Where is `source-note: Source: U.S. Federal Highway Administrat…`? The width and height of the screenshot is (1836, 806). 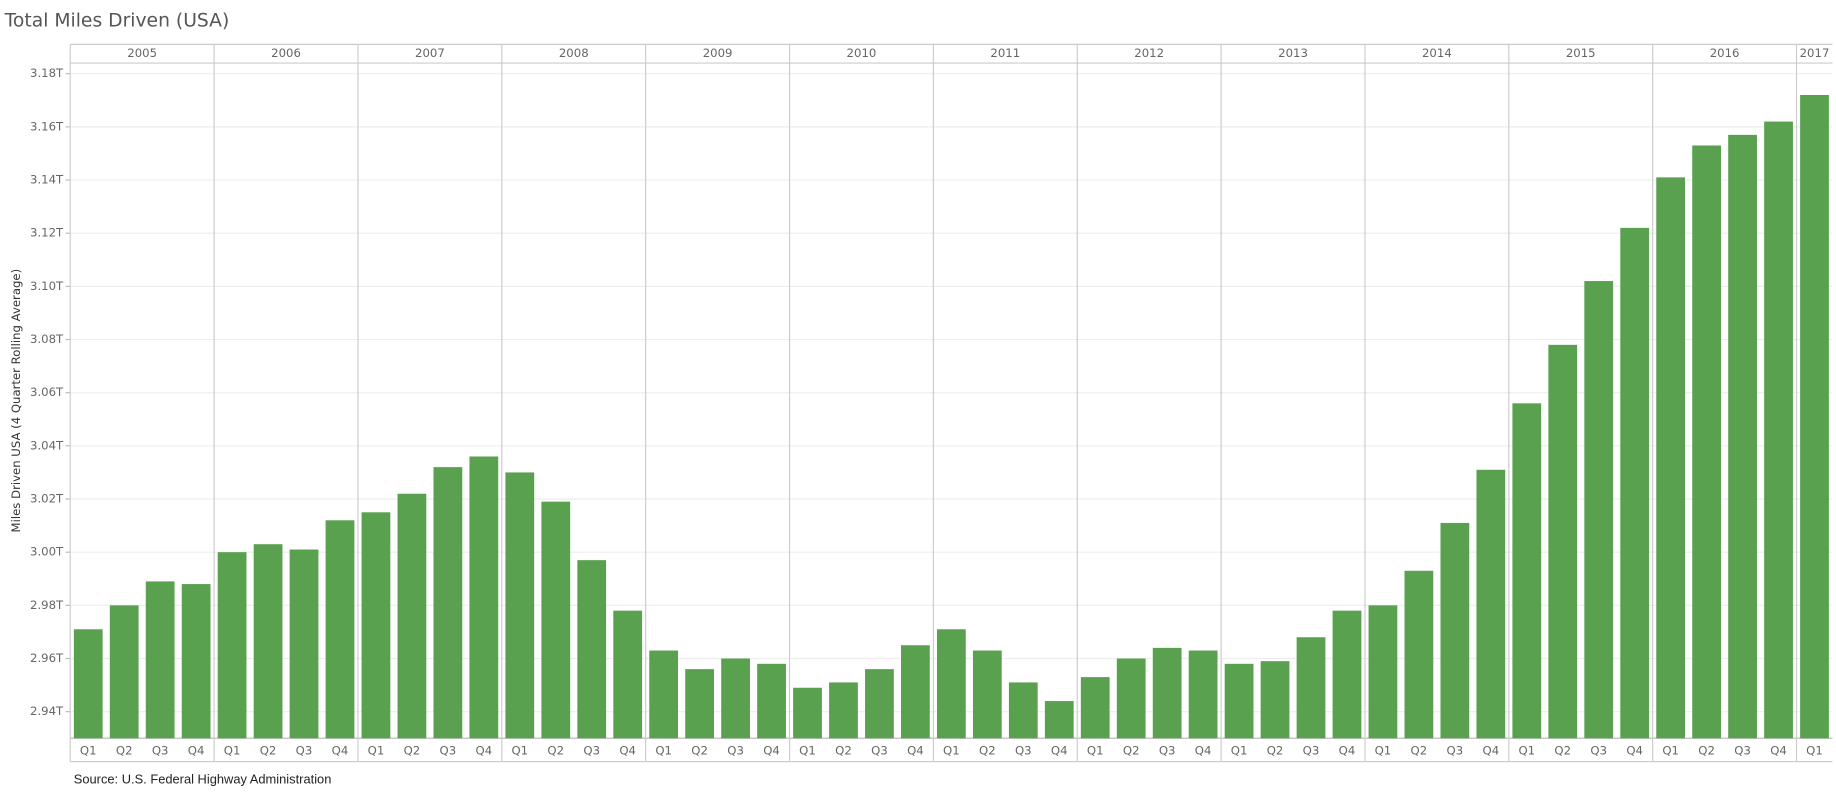
source-note: Source: U.S. Federal Highway Administrat… is located at coordinates (203, 779).